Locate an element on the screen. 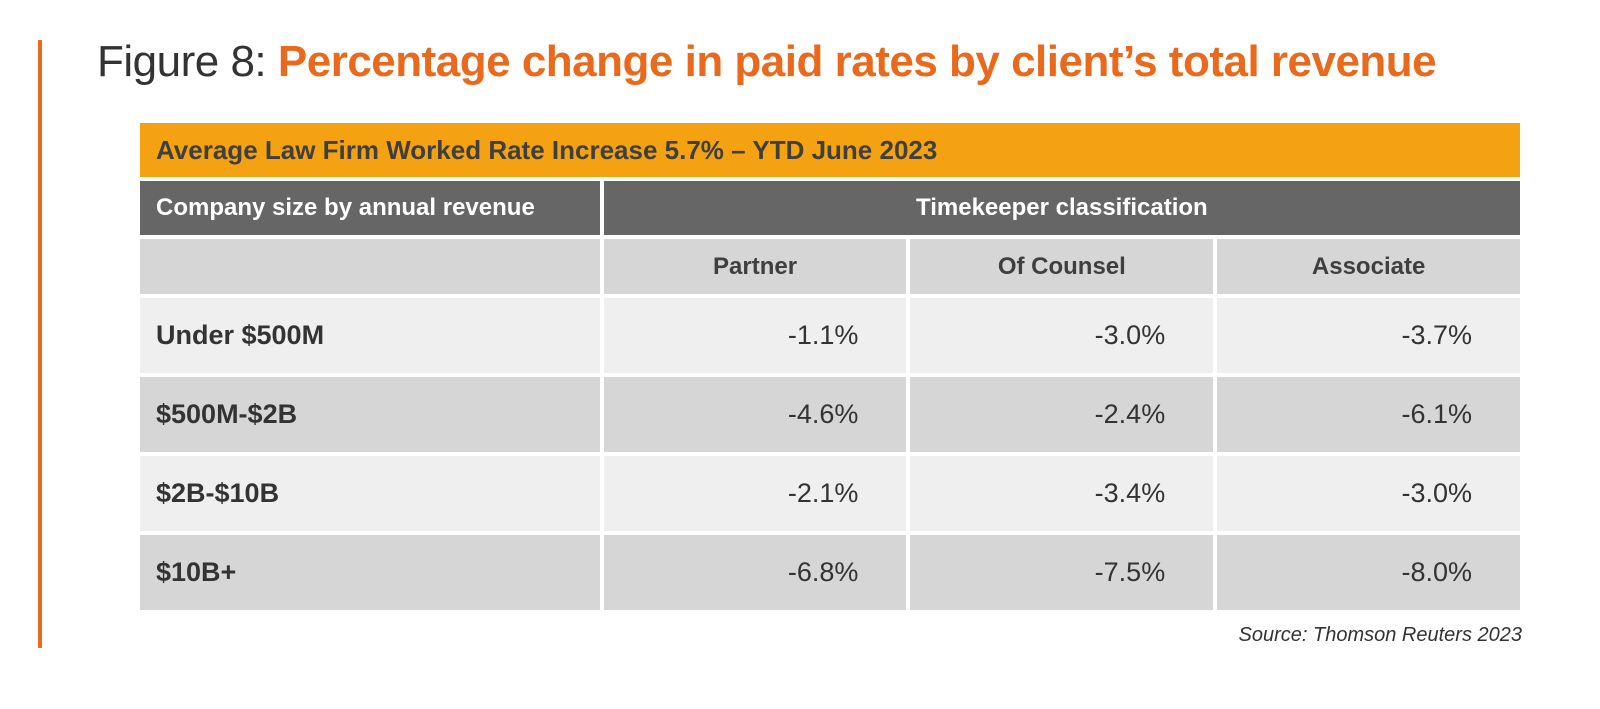 This screenshot has height=709, width=1600. row-label: $2B-$10B is located at coordinates (370, 493).